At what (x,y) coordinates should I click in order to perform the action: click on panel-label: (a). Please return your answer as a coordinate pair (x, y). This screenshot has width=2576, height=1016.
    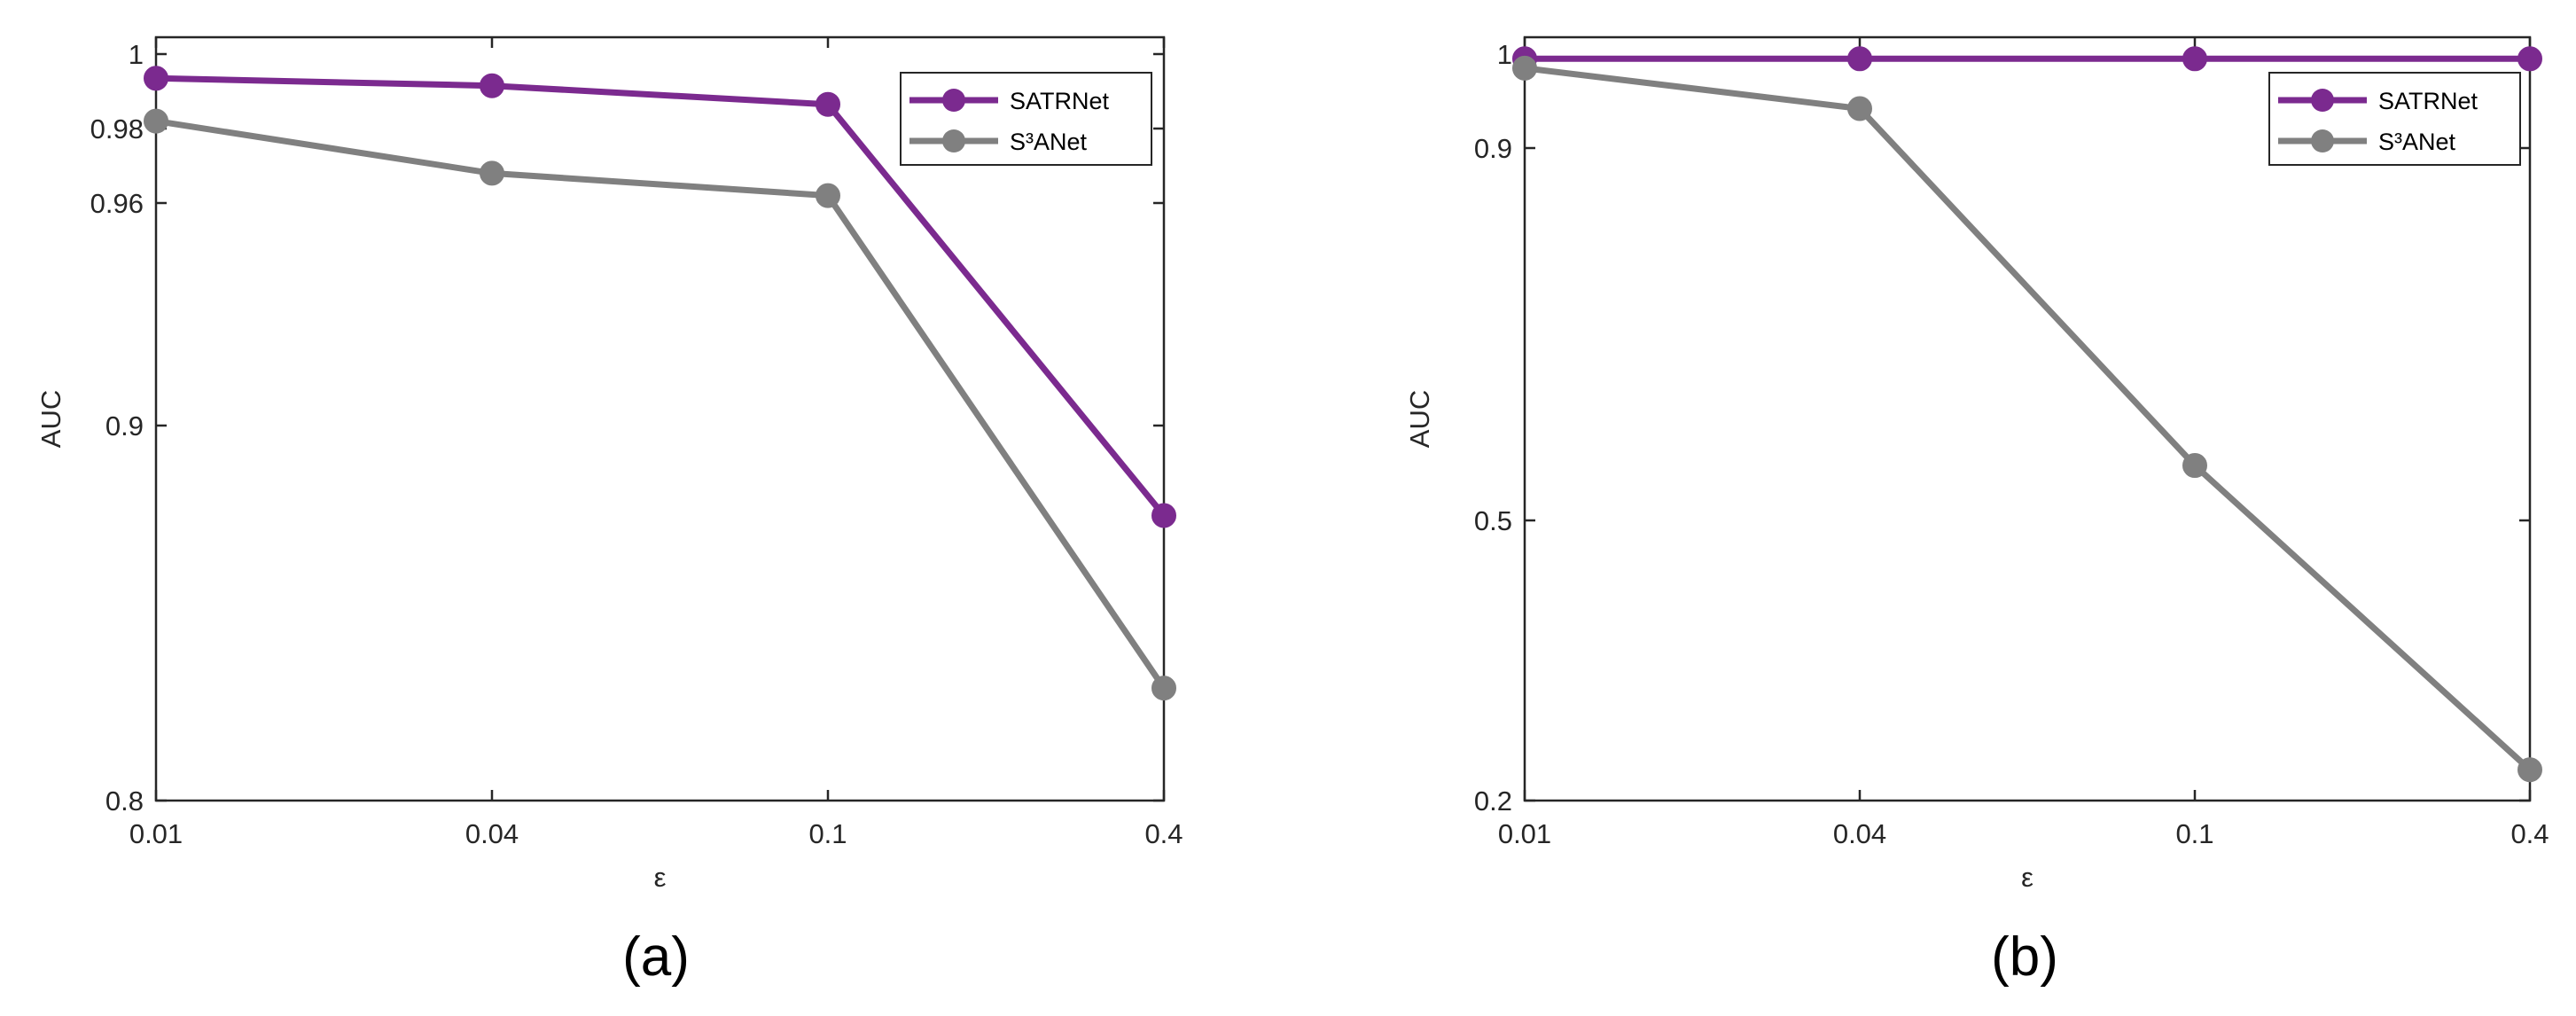
    Looking at the image, I should click on (656, 957).